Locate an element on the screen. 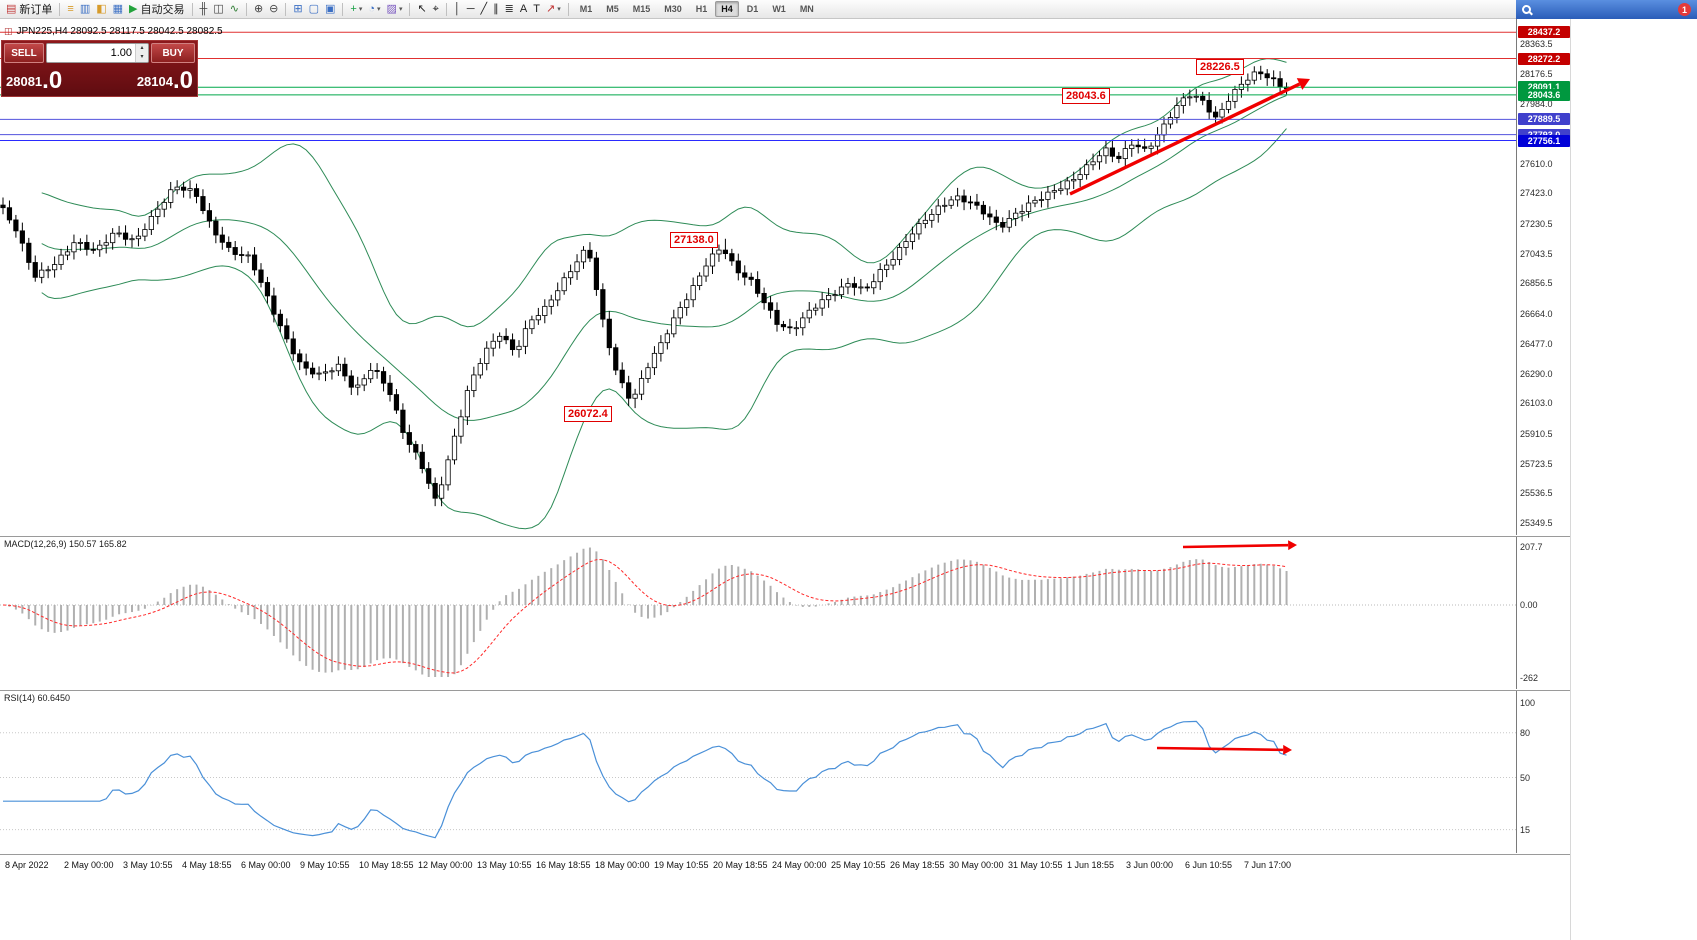 This screenshot has width=1697, height=940. label-button: T is located at coordinates (536, 9).